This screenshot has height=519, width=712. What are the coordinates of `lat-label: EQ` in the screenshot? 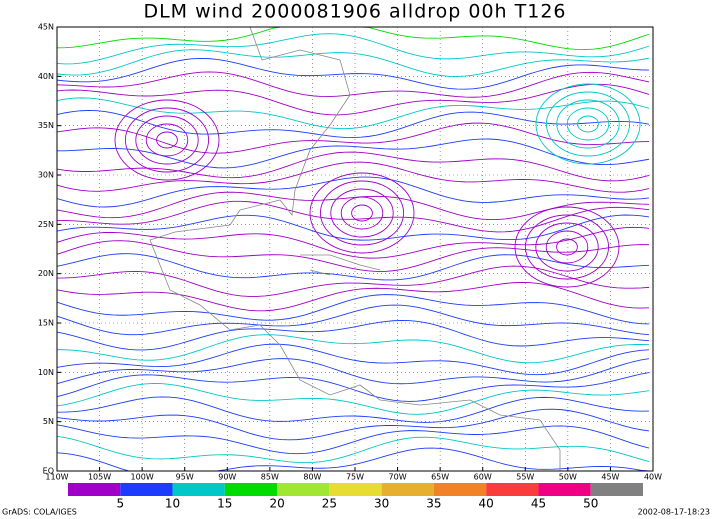 It's located at (48, 471).